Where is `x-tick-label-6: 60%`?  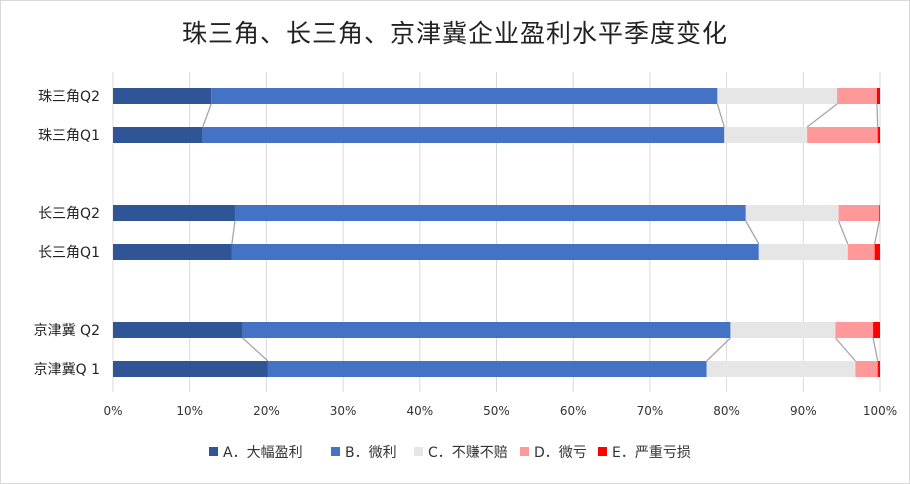 x-tick-label-6: 60% is located at coordinates (573, 411).